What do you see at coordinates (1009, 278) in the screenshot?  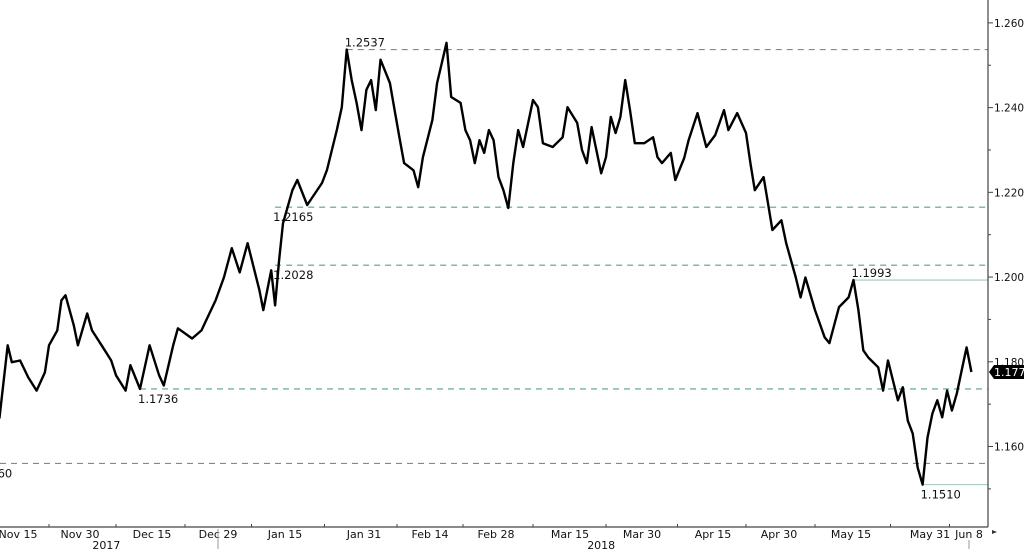 I see `y-tick-label: 1.2000` at bounding box center [1009, 278].